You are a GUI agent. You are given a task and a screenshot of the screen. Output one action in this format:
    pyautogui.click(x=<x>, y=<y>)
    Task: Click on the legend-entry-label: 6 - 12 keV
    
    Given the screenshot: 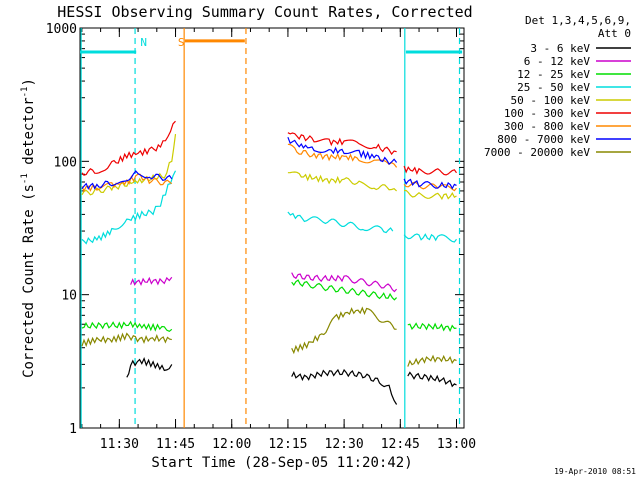 What is the action you would take?
    pyautogui.click(x=557, y=61)
    